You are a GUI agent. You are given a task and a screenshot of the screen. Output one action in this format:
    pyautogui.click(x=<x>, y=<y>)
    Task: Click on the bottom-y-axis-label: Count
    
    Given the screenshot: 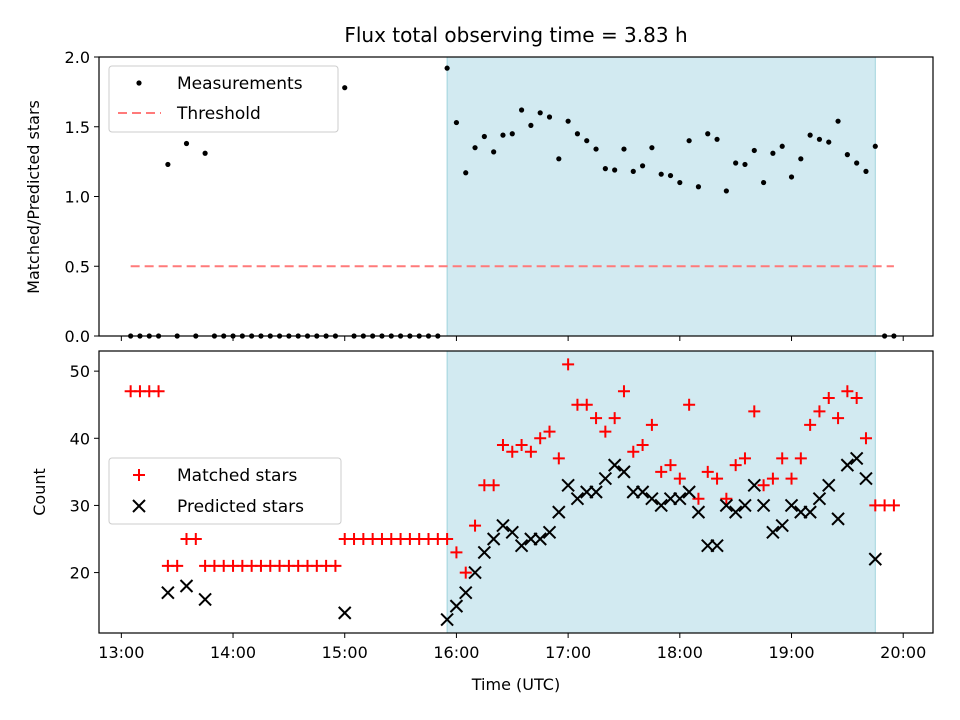 What is the action you would take?
    pyautogui.click(x=39, y=492)
    